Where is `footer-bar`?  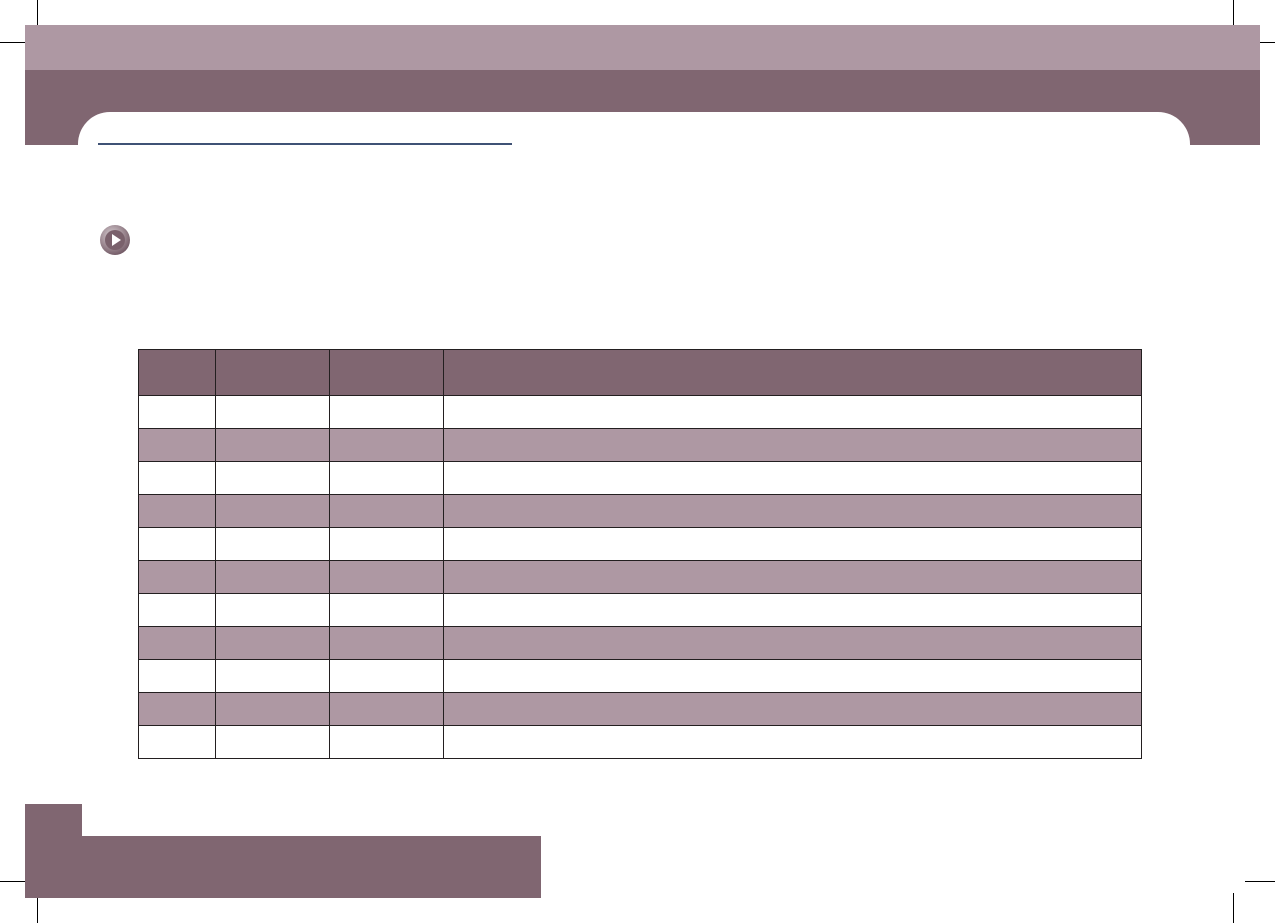 footer-bar is located at coordinates (283, 867).